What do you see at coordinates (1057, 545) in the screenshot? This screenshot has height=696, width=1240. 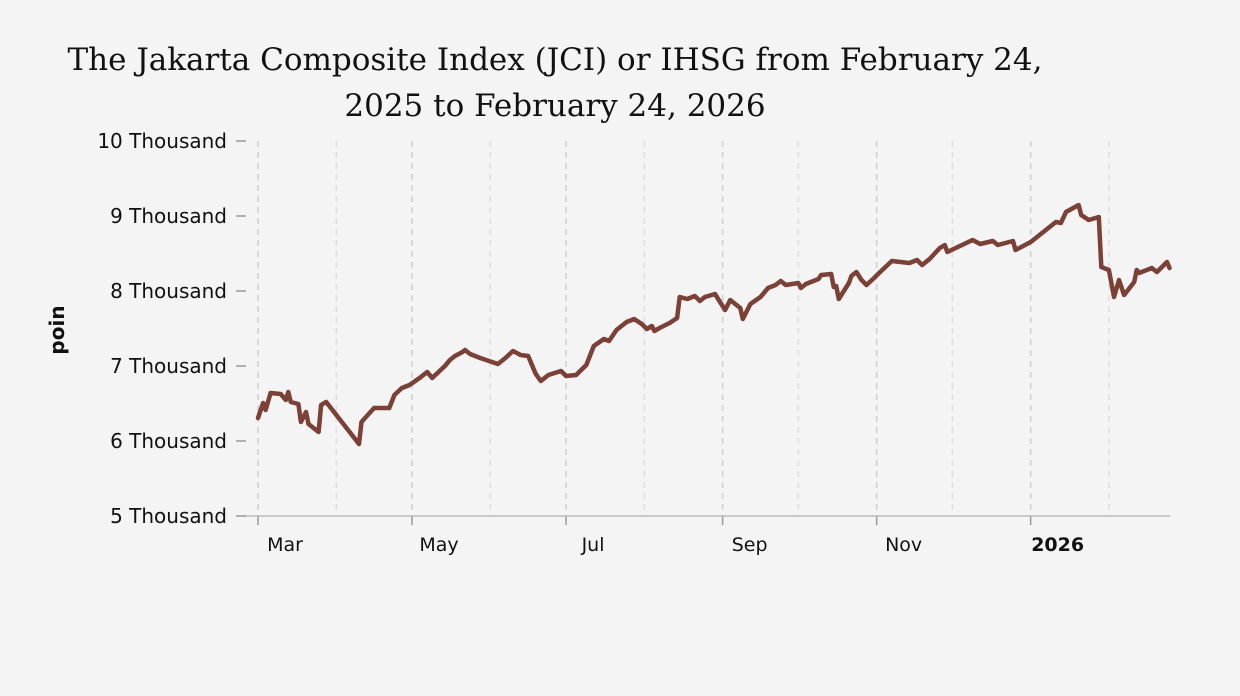 I see `x-tick-label: 2026` at bounding box center [1057, 545].